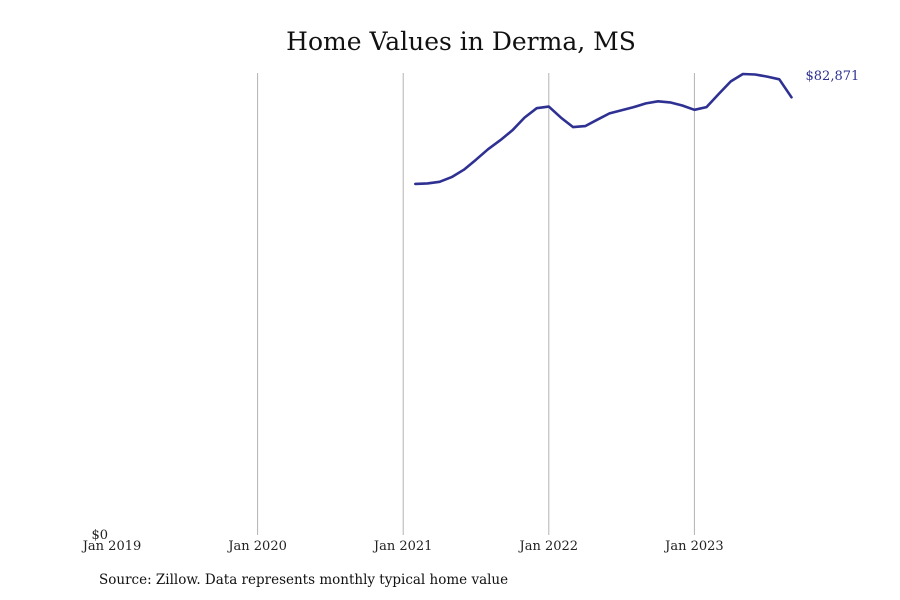  I want to click on x-tick-label: Jan 2020, so click(256, 546).